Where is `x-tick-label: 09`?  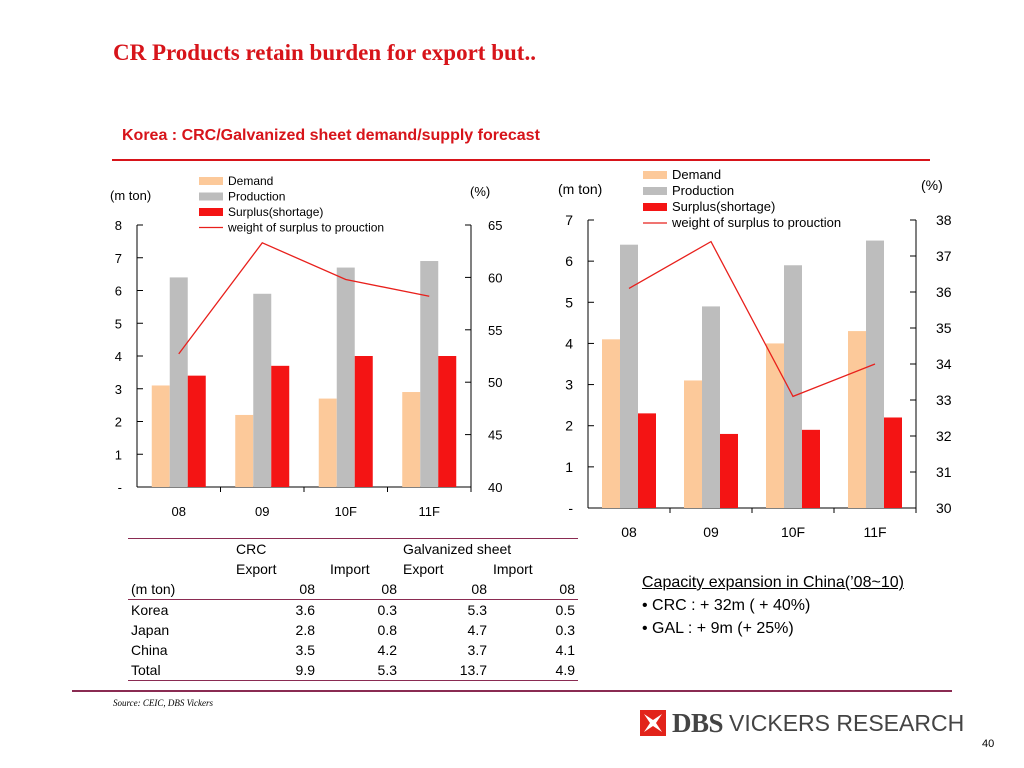
x-tick-label: 09 is located at coordinates (711, 532).